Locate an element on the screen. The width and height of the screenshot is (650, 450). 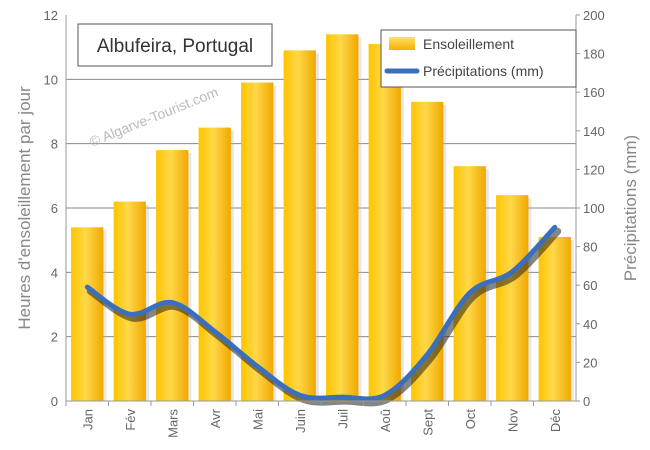
x-tick-label: Déc is located at coordinates (555, 421).